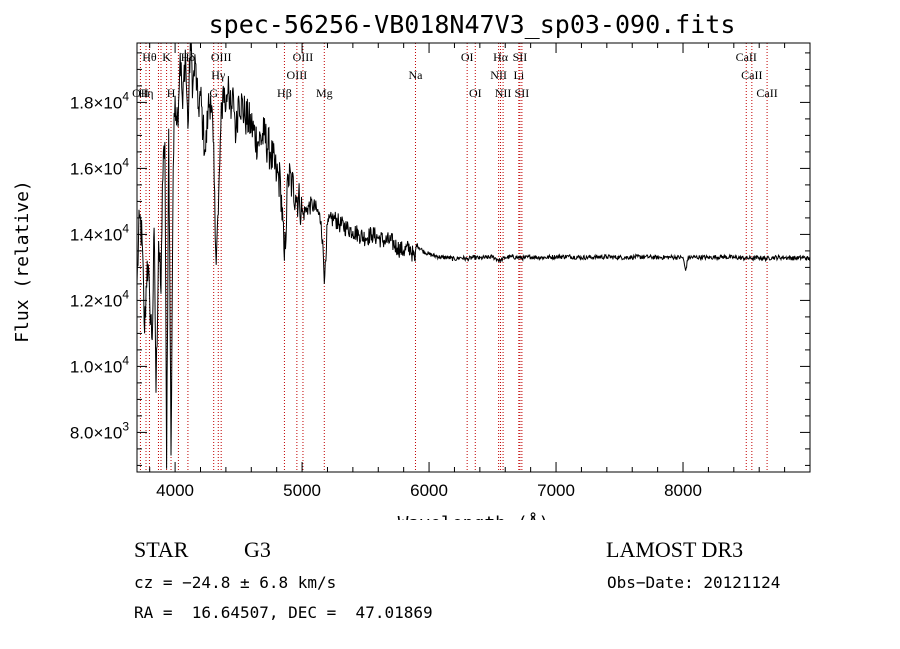 This screenshot has height=649, width=900. I want to click on line-label-11: OIII, so click(221, 57).